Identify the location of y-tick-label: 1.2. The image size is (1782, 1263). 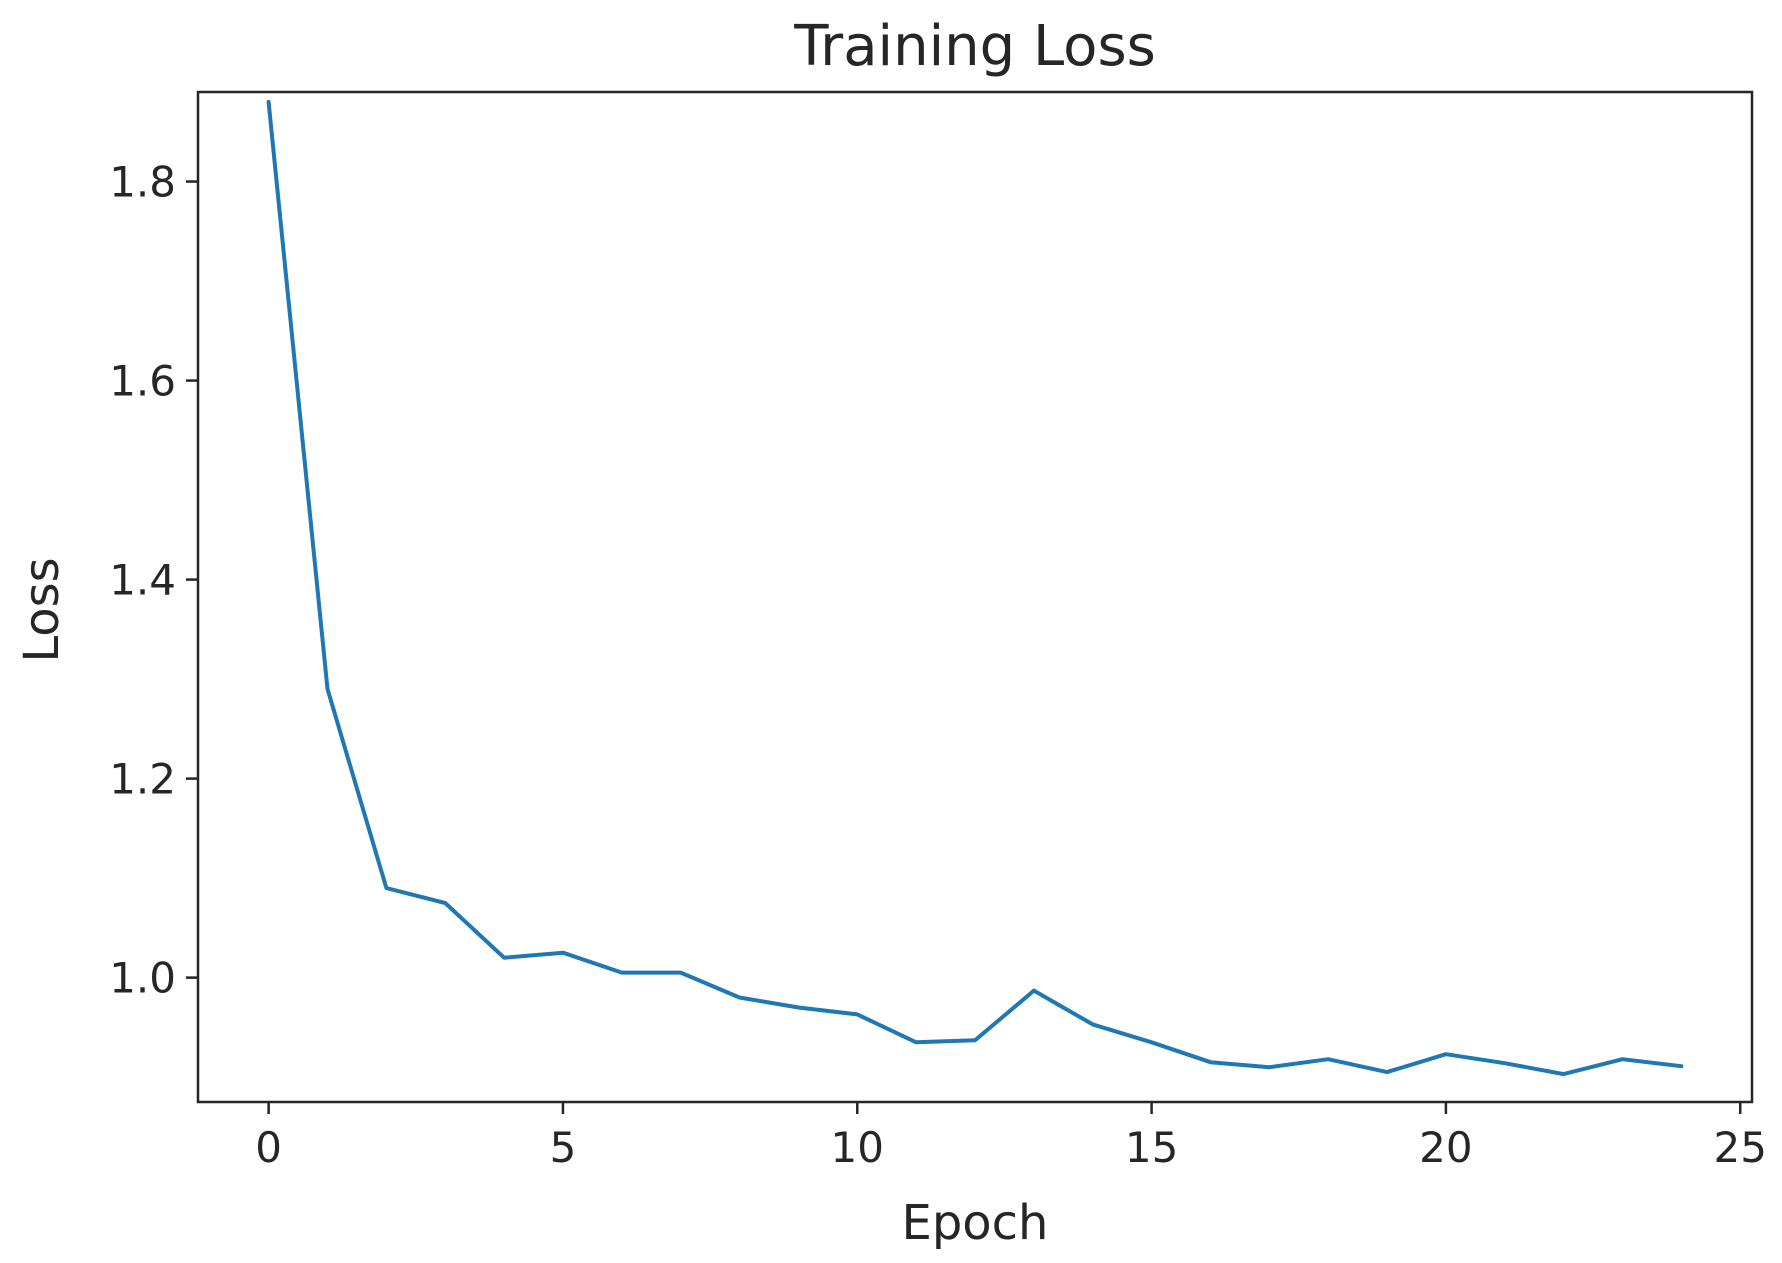
(142, 779).